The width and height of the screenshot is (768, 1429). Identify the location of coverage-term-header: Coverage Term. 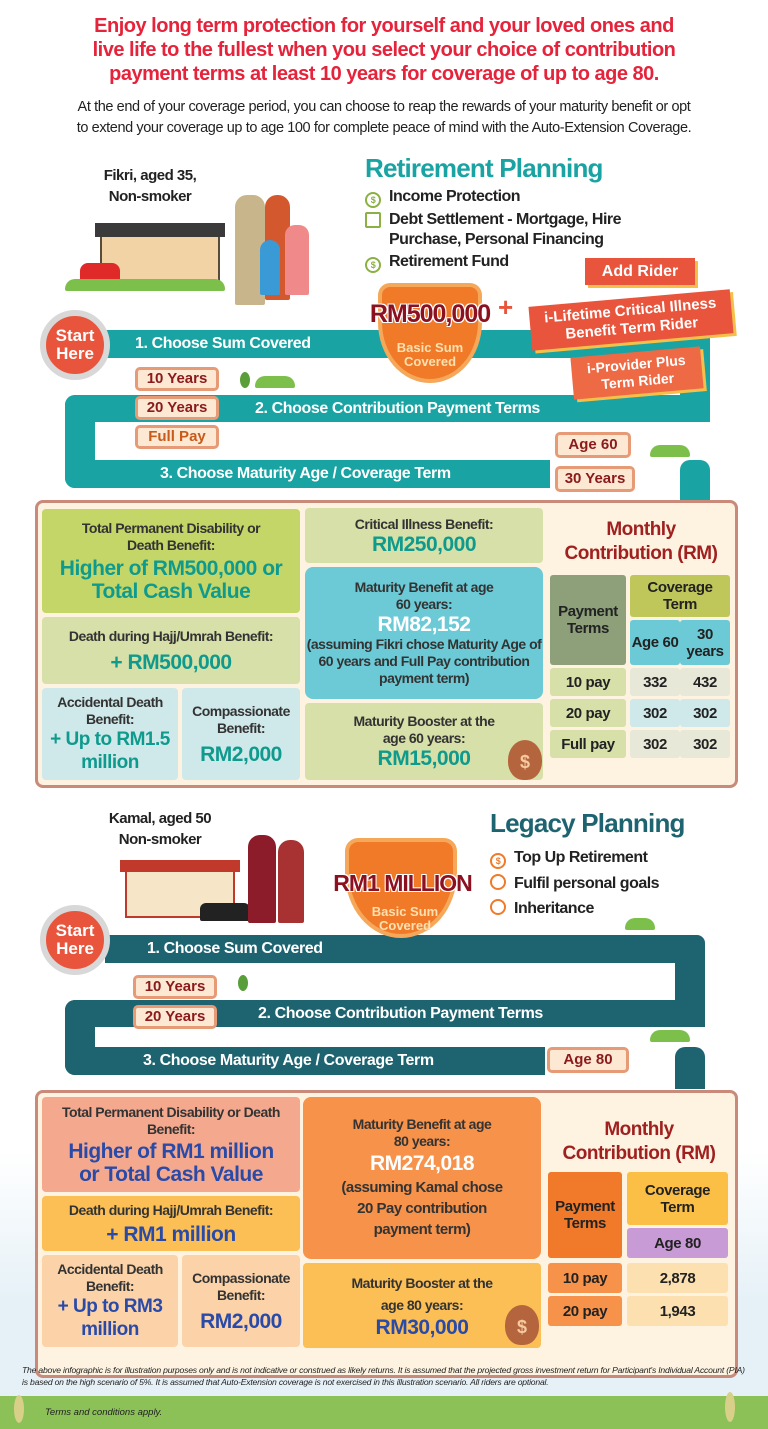
(680, 596).